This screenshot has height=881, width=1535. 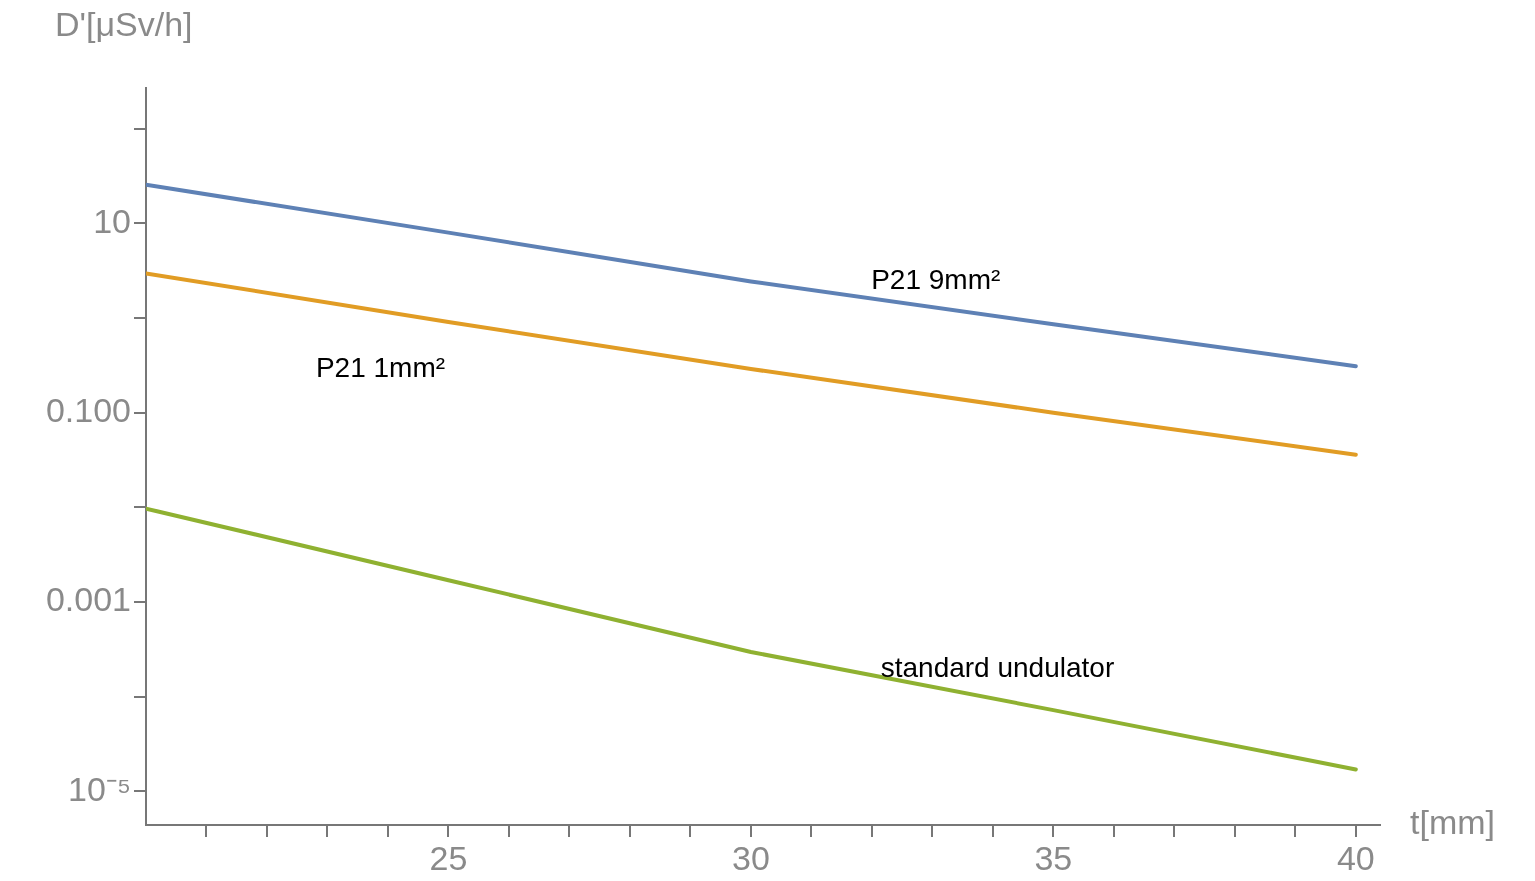 I want to click on series-label: P21 9mm², so click(x=936, y=280).